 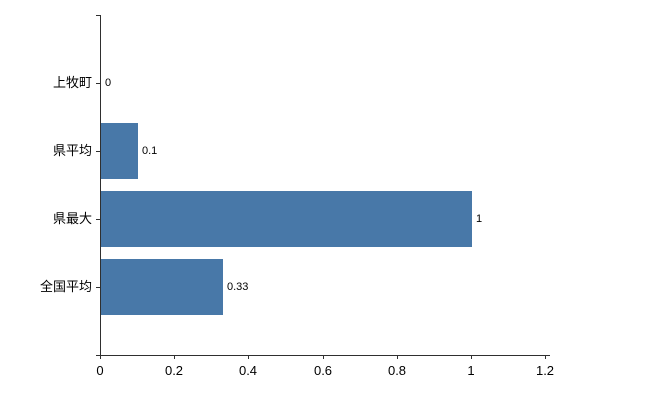 What do you see at coordinates (545, 370) in the screenshot?
I see `x-tick-label: 1.2` at bounding box center [545, 370].